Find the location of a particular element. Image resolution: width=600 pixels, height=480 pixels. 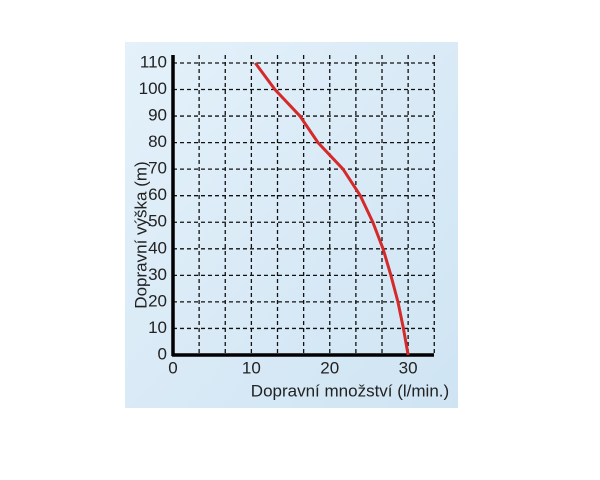

x-tick-label: 20 is located at coordinates (329, 367).